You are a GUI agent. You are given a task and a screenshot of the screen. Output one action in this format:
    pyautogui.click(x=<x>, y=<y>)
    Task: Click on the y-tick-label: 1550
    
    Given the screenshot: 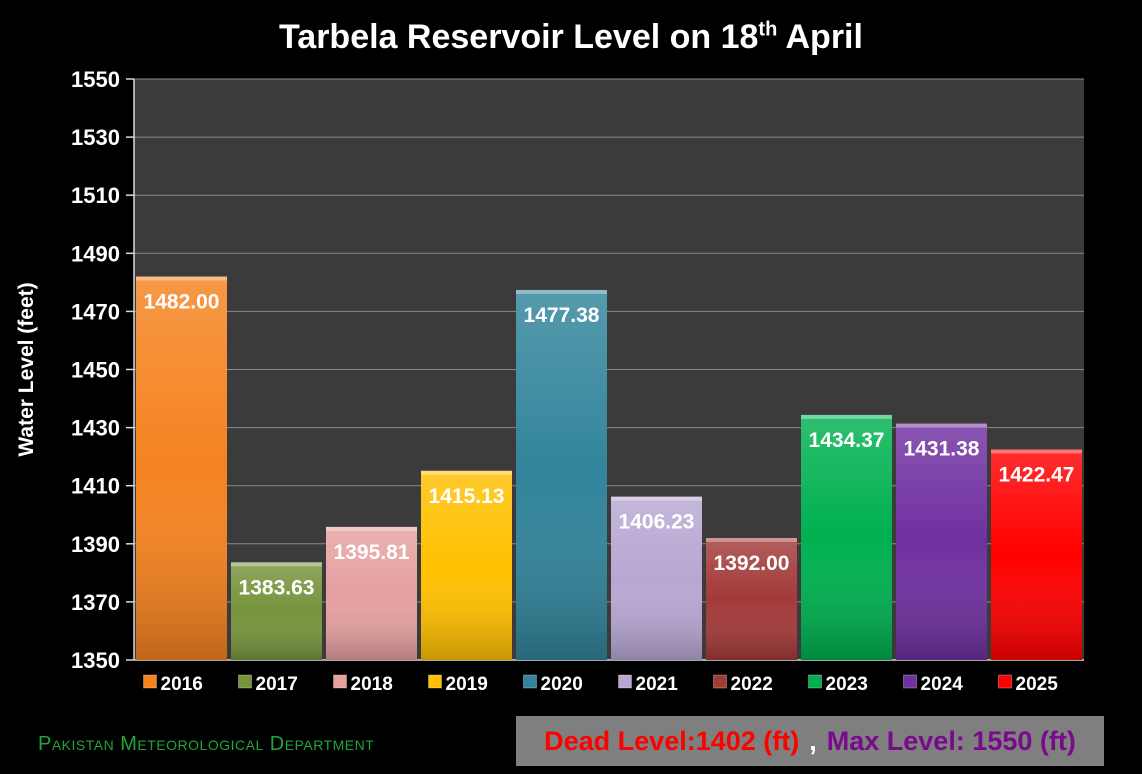 What is the action you would take?
    pyautogui.click(x=95, y=79)
    